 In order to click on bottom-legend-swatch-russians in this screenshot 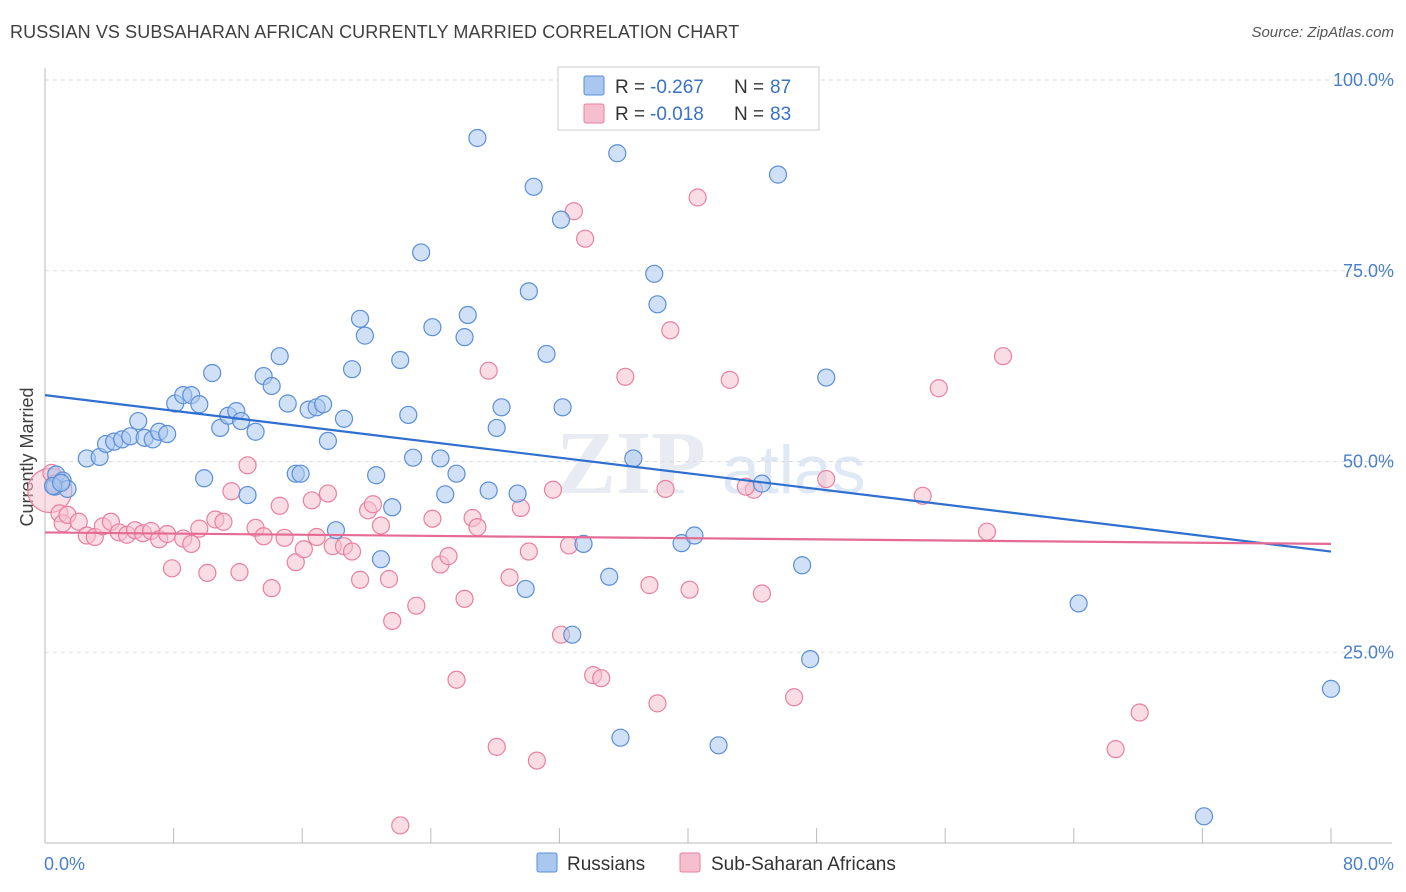, I will do `click(547, 862)`.